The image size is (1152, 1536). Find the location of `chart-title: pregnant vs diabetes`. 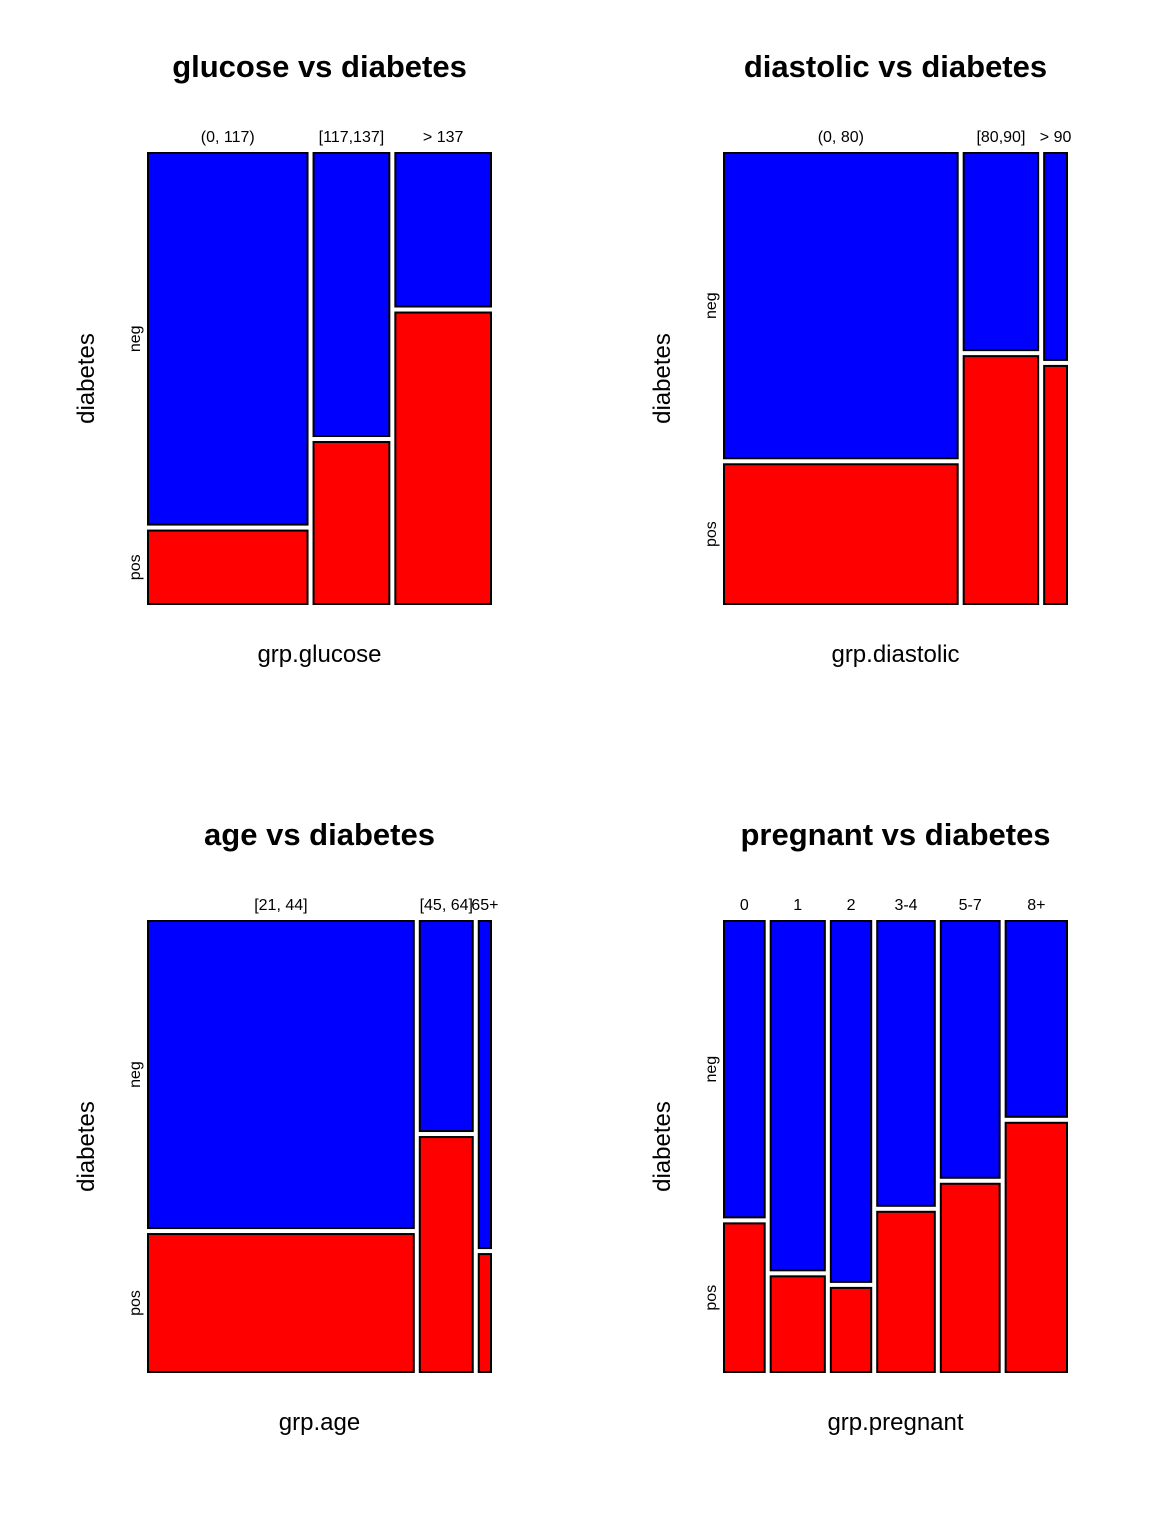

chart-title: pregnant vs diabetes is located at coordinates (895, 834).